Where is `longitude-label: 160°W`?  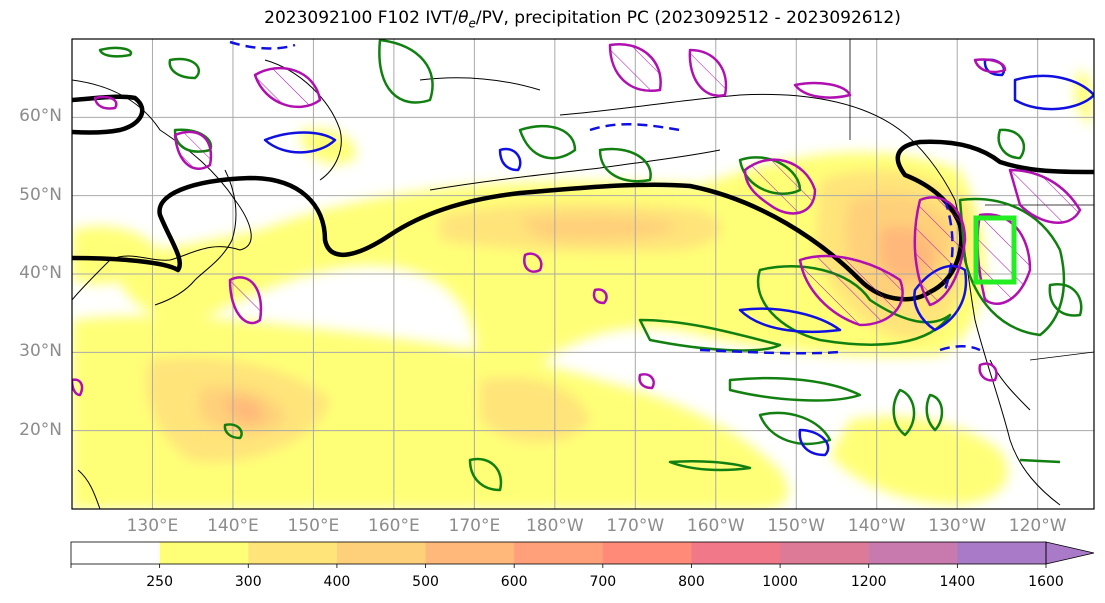 longitude-label: 160°W is located at coordinates (715, 526).